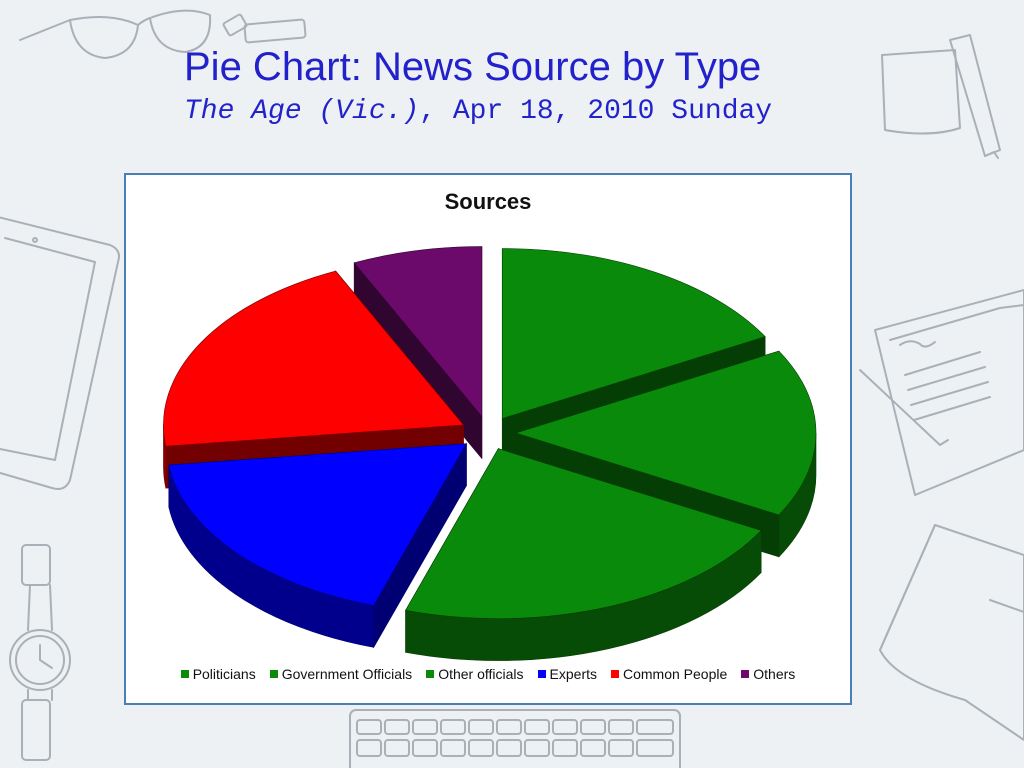 Image resolution: width=1024 pixels, height=768 pixels. What do you see at coordinates (473, 67) in the screenshot?
I see `slide-title: Pie Chart: News Source by Type` at bounding box center [473, 67].